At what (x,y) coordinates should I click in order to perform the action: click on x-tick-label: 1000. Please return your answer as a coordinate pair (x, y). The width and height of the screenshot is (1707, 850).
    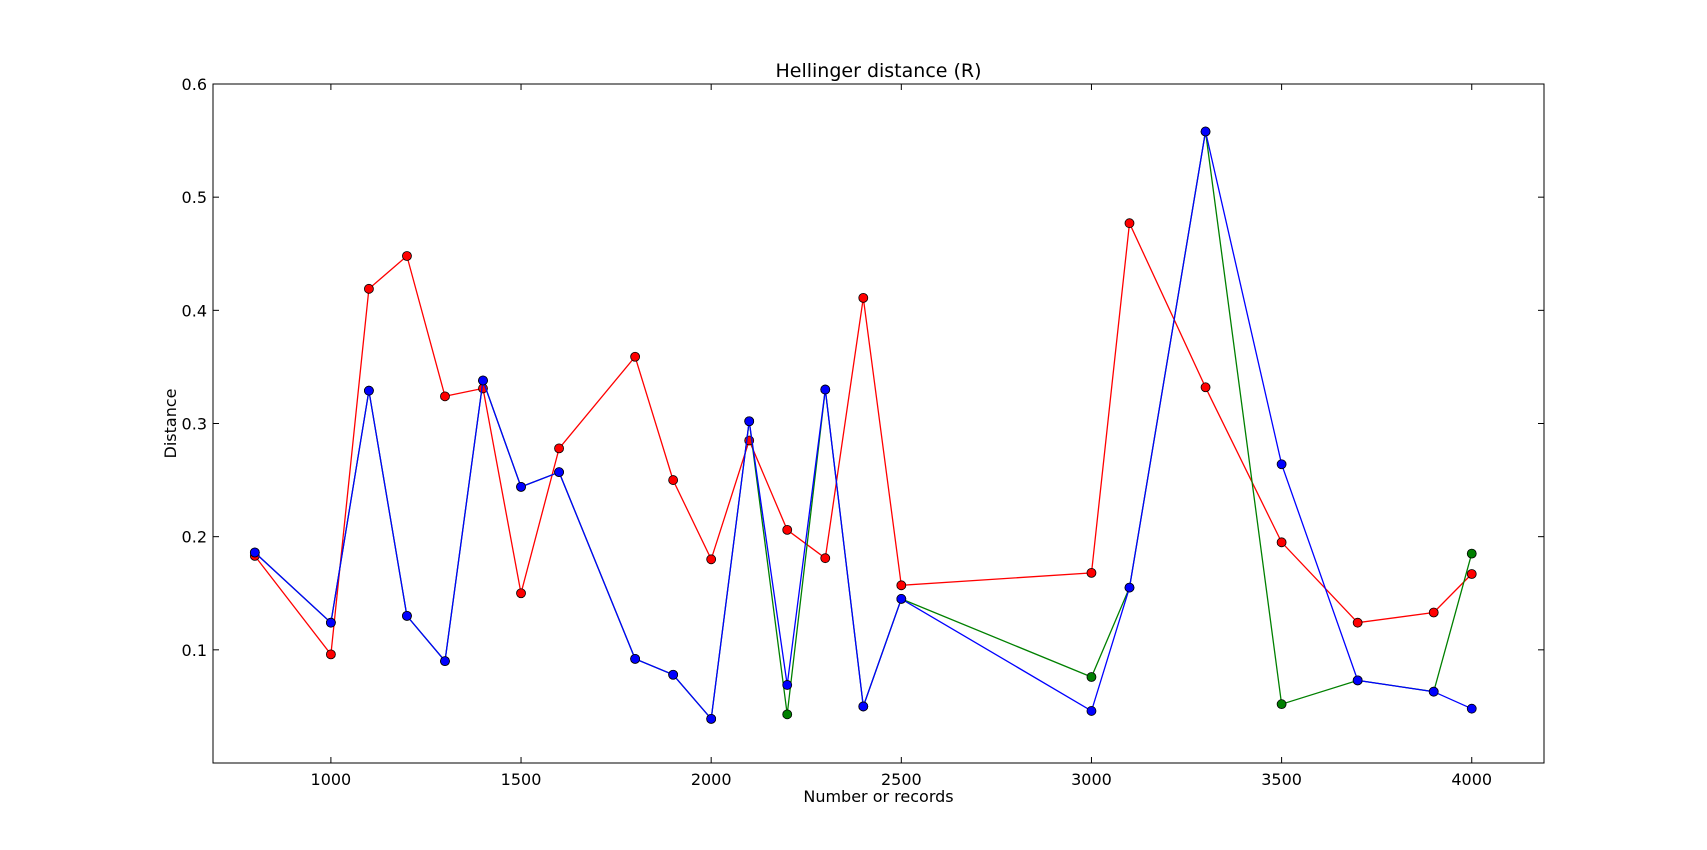
    Looking at the image, I should click on (331, 779).